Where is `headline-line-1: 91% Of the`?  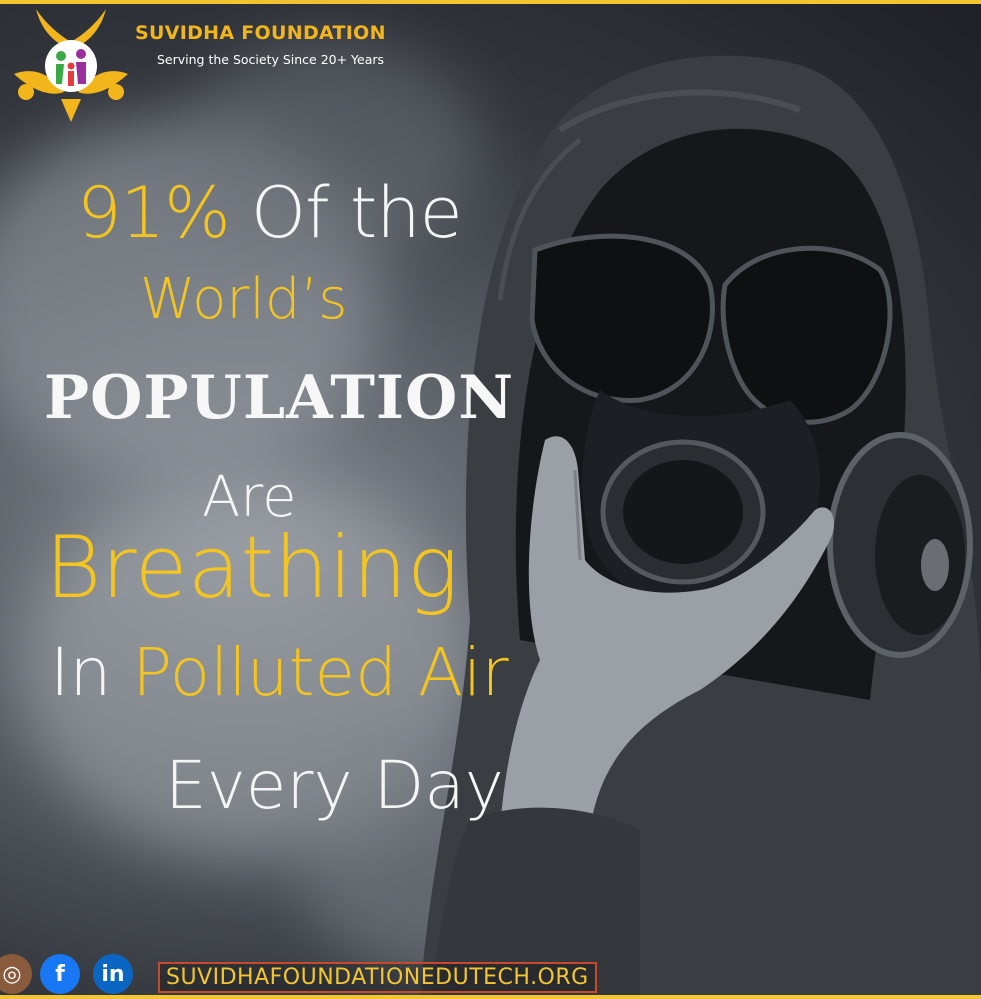
headline-line-1: 91% Of the is located at coordinates (270, 213).